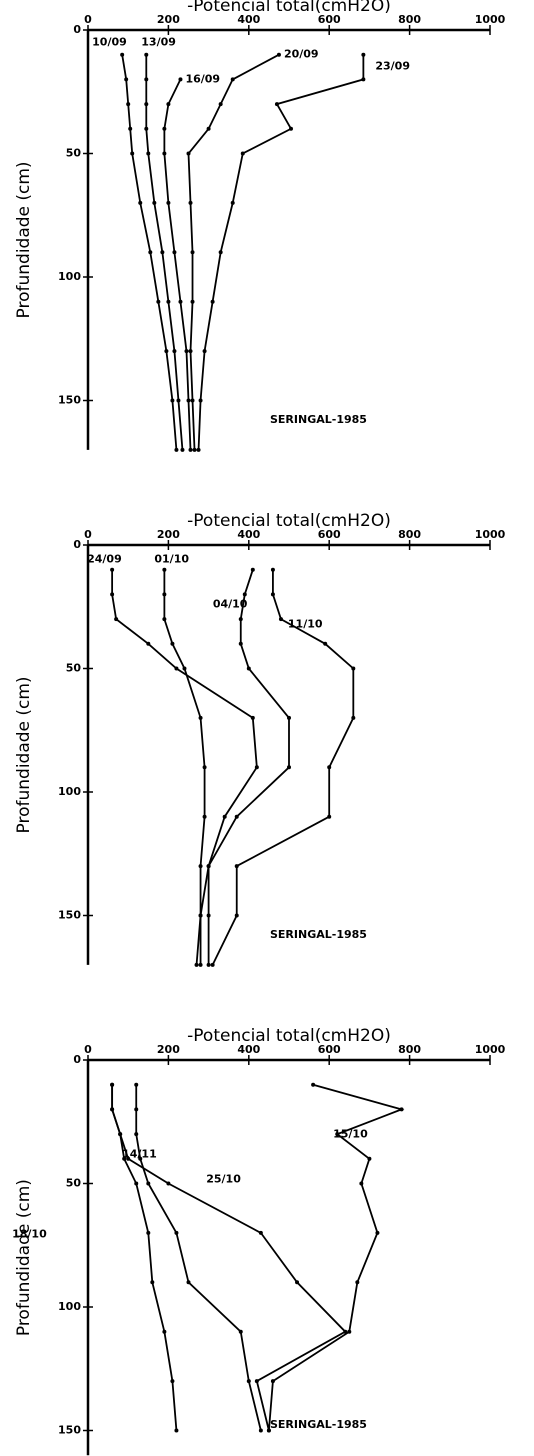 The width and height of the screenshot is (534, 1456). Describe the element at coordinates (301, 54) in the screenshot. I see `series-label: 20/09` at that location.